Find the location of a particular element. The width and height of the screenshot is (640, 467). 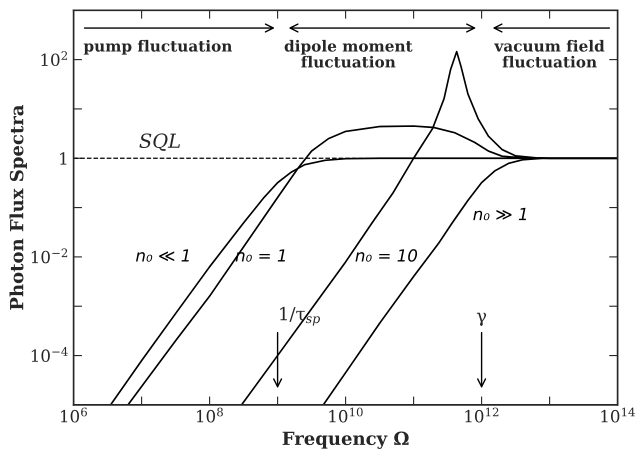

annotation: dipole moment fluctuation is located at coordinates (348, 54).